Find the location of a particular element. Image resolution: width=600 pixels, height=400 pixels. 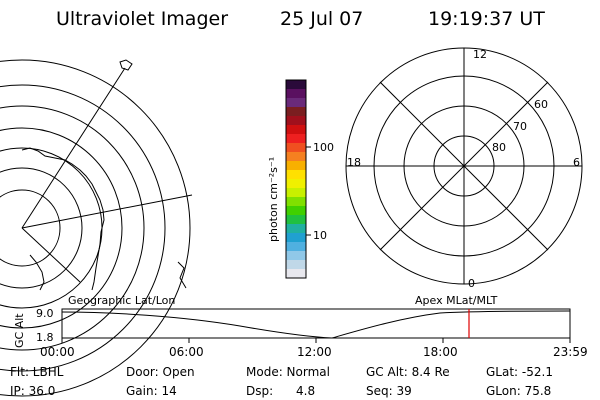

seq-readout: Seq: 39 is located at coordinates (389, 391).